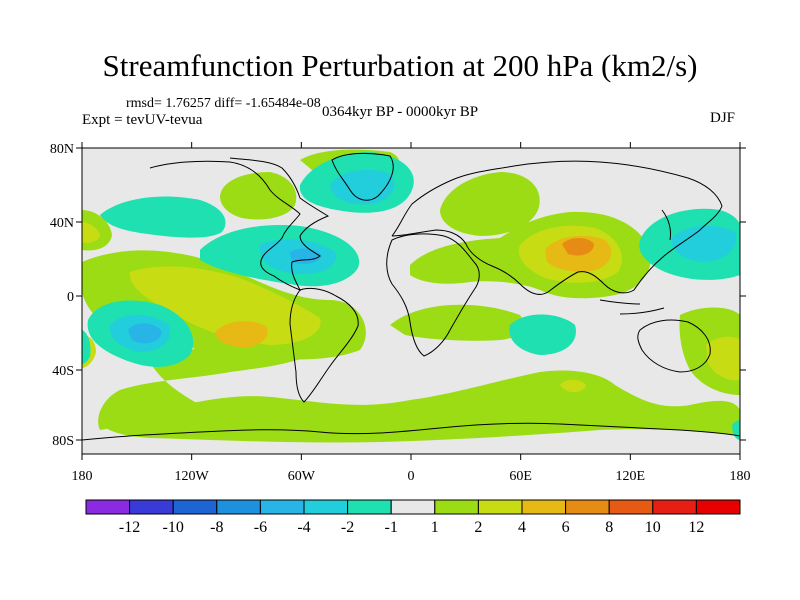 The image size is (800, 600). Describe the element at coordinates (522, 527) in the screenshot. I see `colorbar-label: 4` at that location.